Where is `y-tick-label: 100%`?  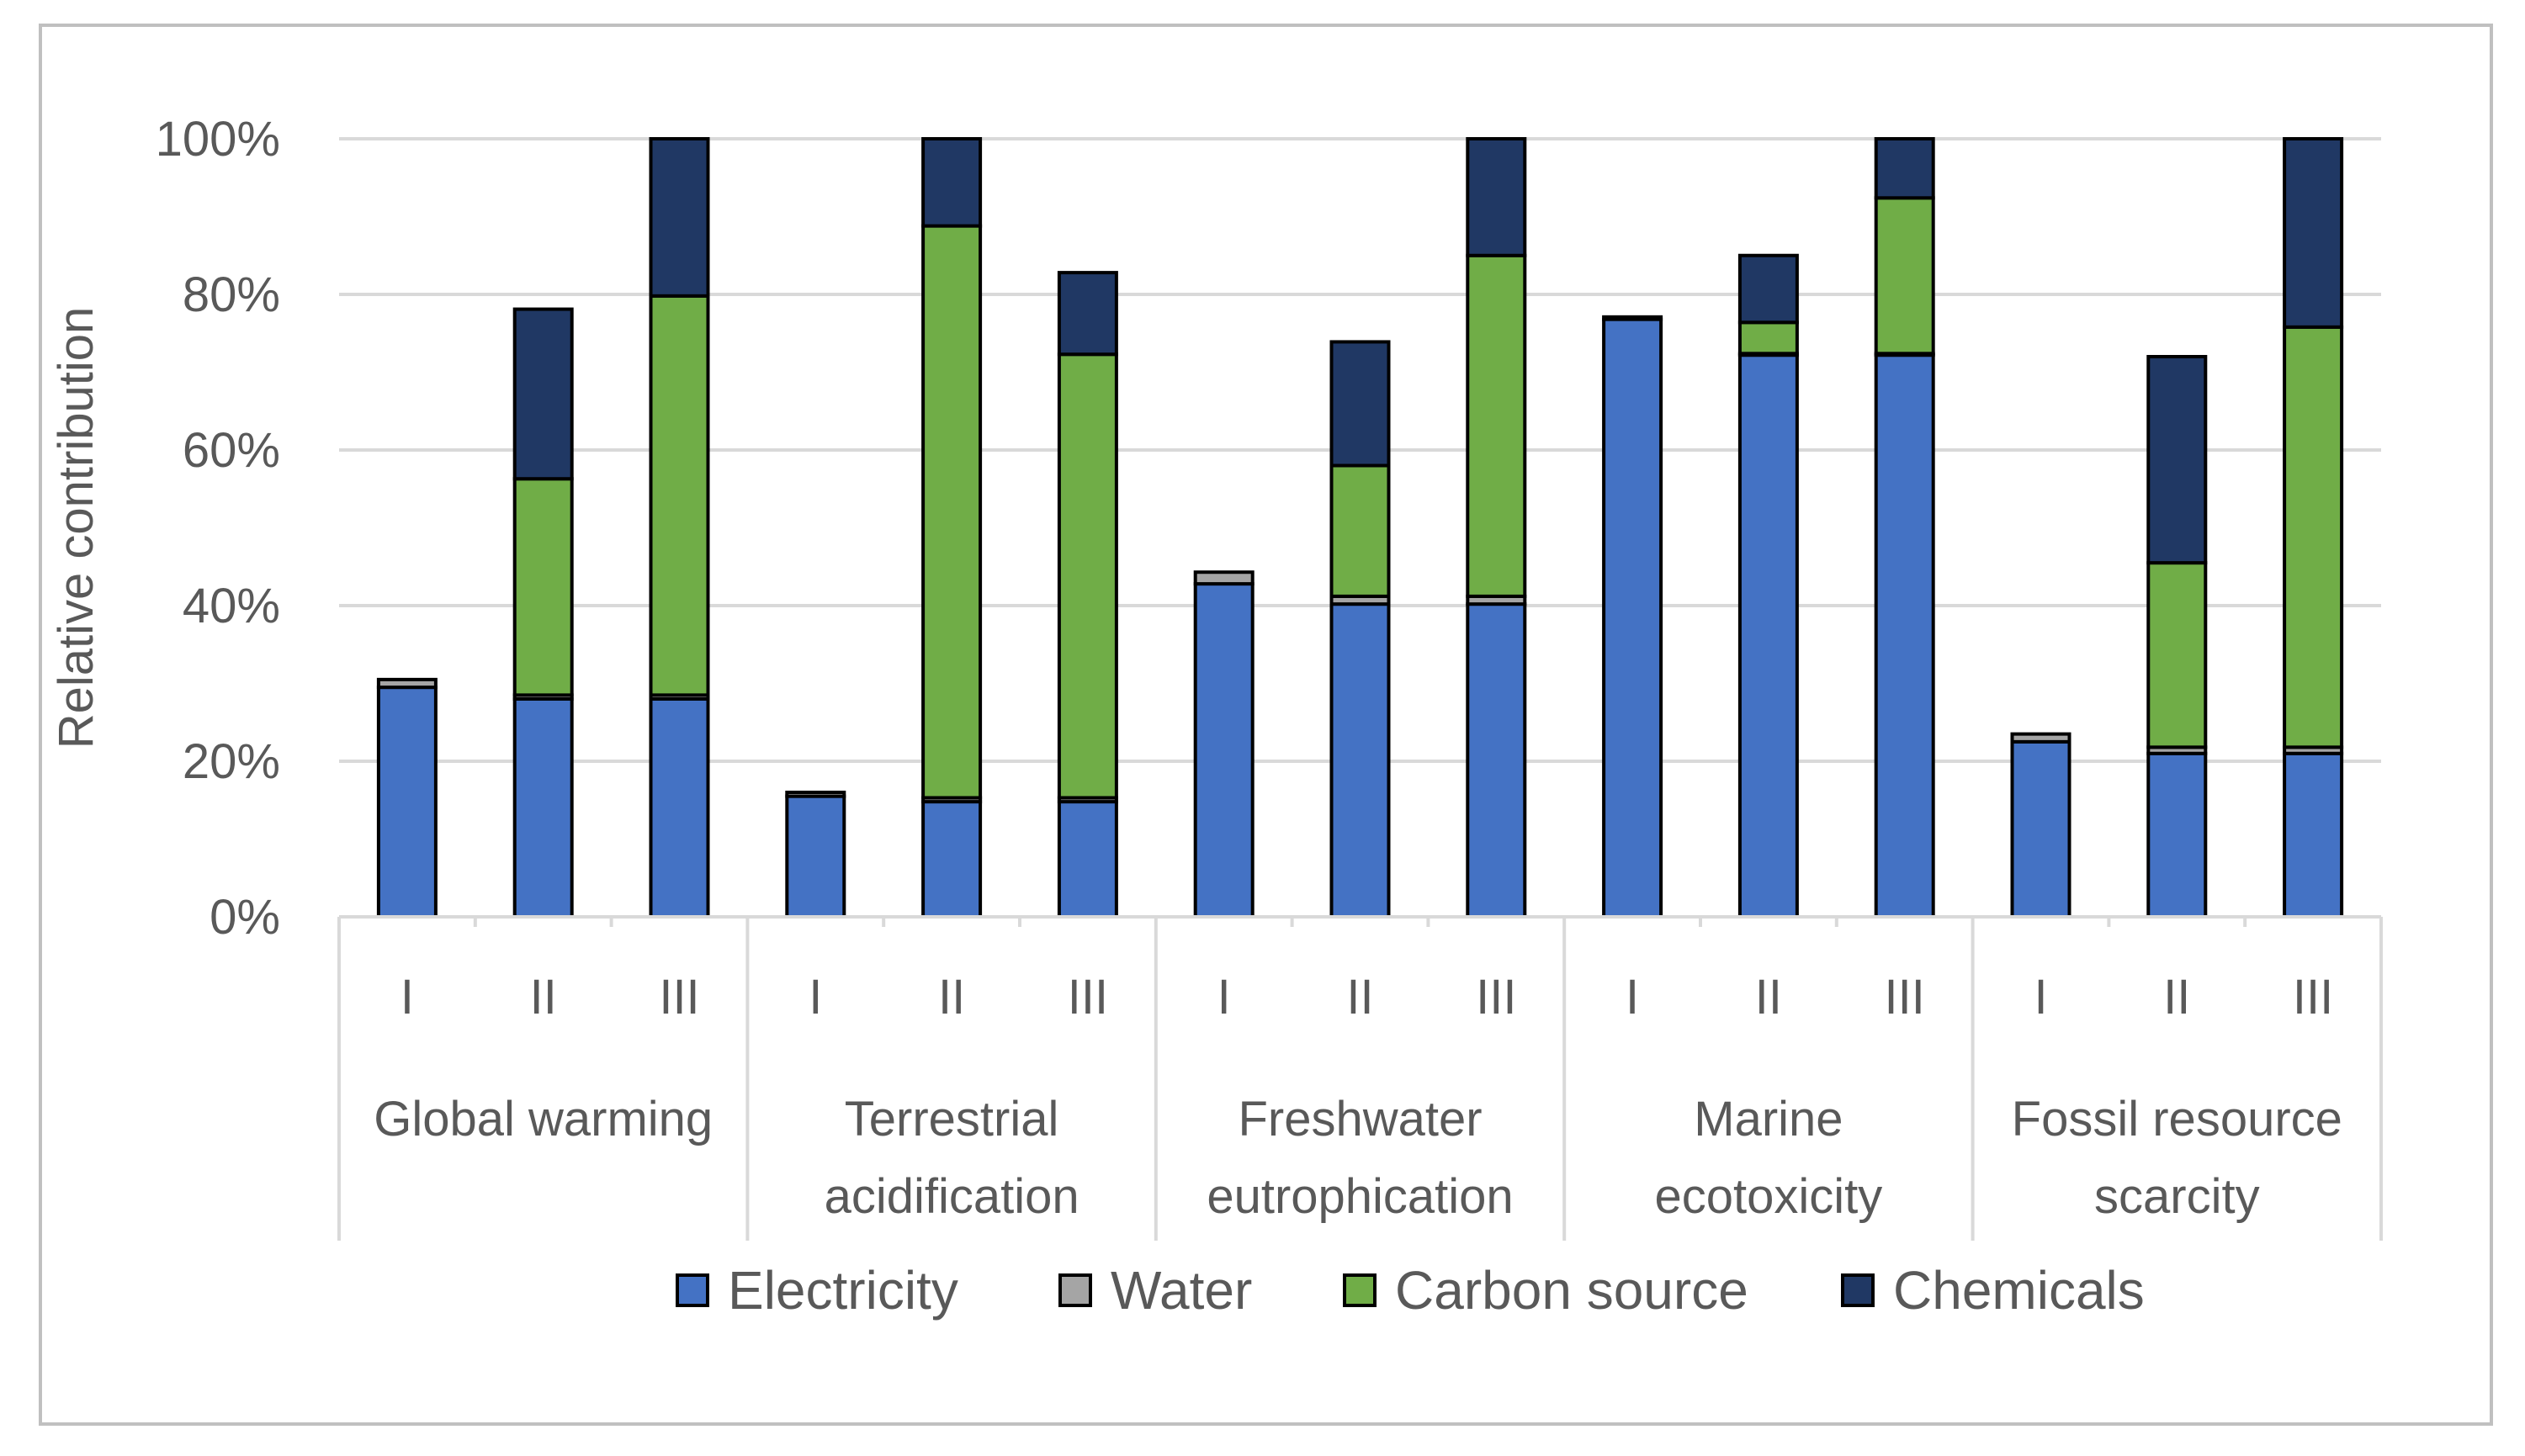
y-tick-label: 100% is located at coordinates (218, 139).